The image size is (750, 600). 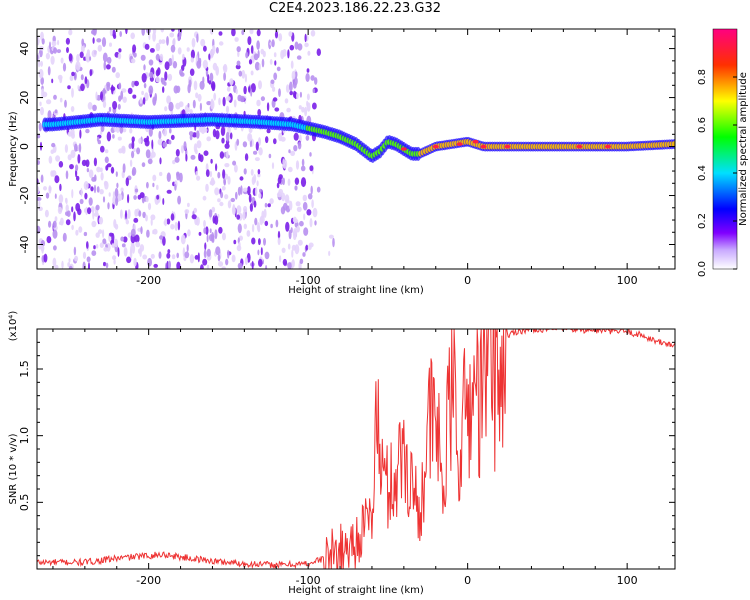 I want to click on y-axis-label: Frequency (Hz), so click(x=13, y=149).